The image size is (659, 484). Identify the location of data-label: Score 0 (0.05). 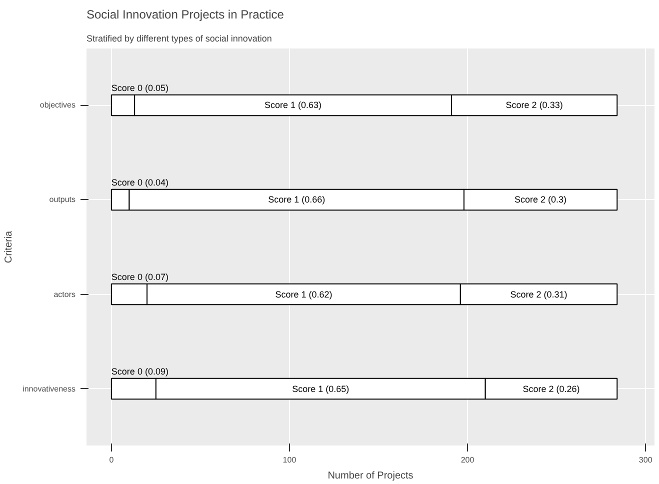
(139, 87).